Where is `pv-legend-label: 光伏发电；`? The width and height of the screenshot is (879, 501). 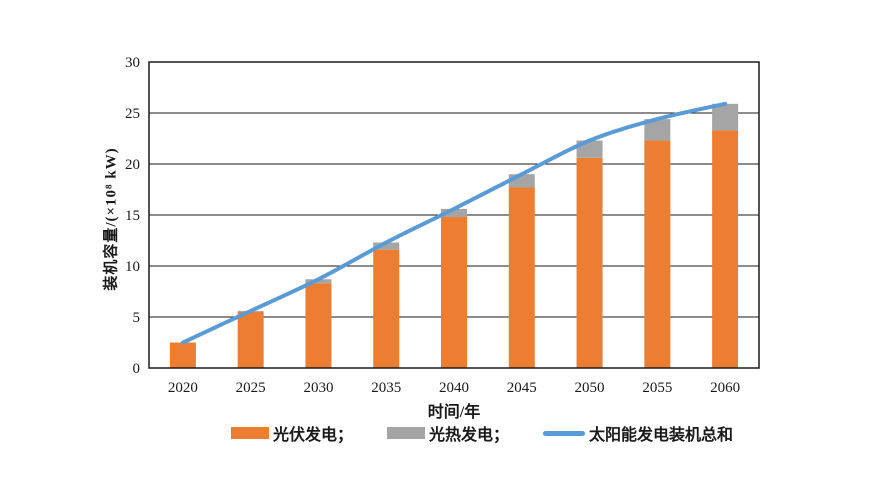
pv-legend-label: 光伏发电； is located at coordinates (312, 435).